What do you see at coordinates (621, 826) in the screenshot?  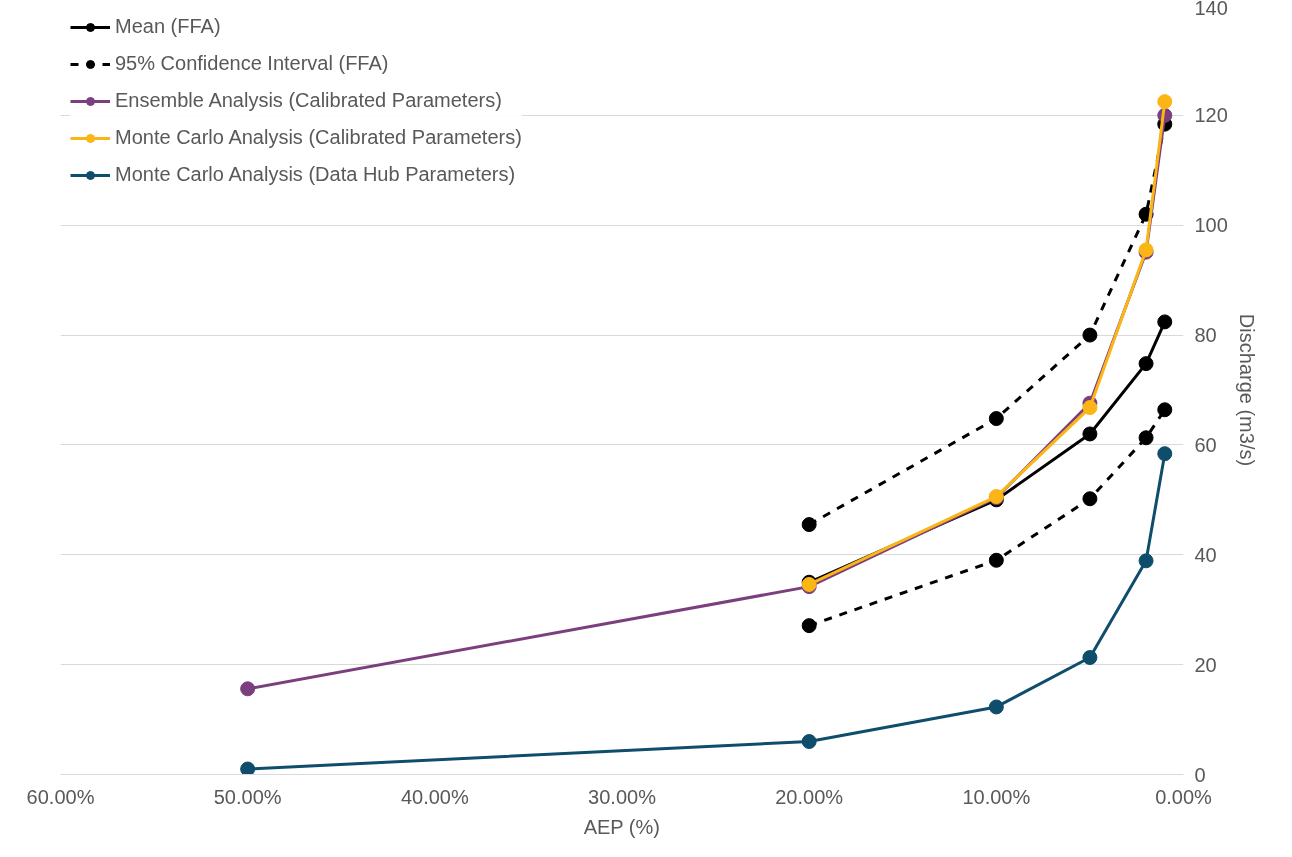 I see `x-axis-title: AEP (%)` at bounding box center [621, 826].